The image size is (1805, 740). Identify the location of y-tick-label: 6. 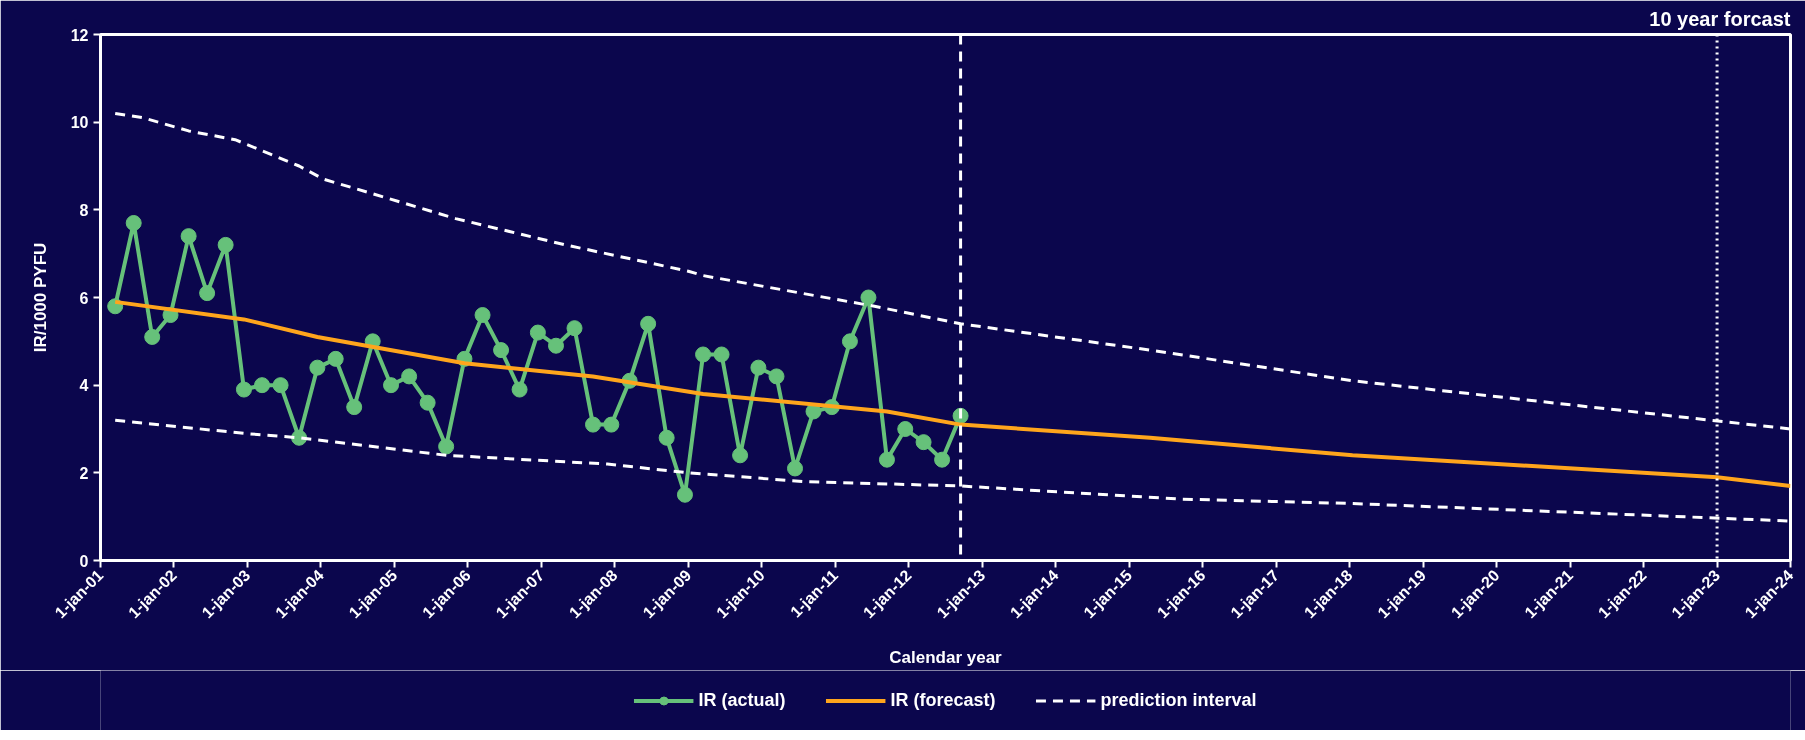
(84, 298).